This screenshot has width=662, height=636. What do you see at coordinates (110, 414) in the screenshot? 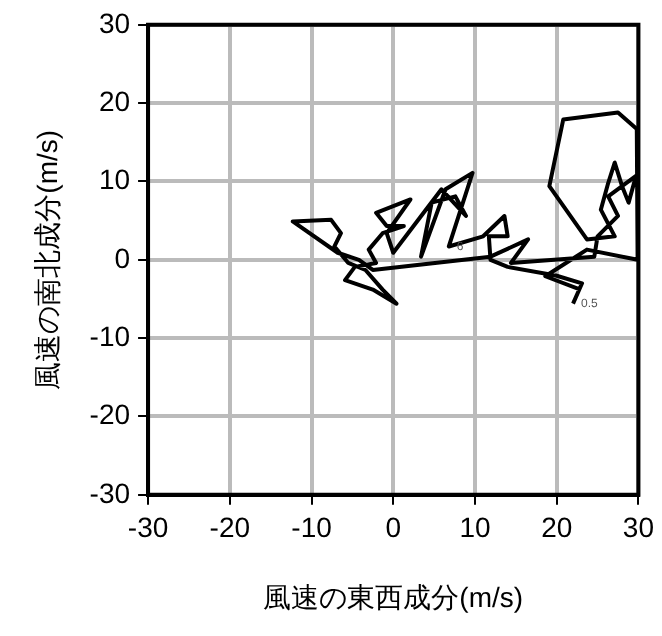
I see `y-tick-label: -20` at bounding box center [110, 414].